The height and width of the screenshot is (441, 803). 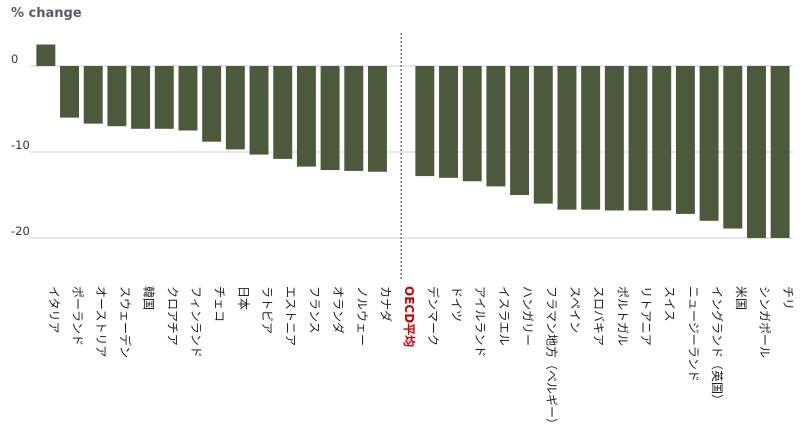 What do you see at coordinates (741, 298) in the screenshot?
I see `category-label: 米国` at bounding box center [741, 298].